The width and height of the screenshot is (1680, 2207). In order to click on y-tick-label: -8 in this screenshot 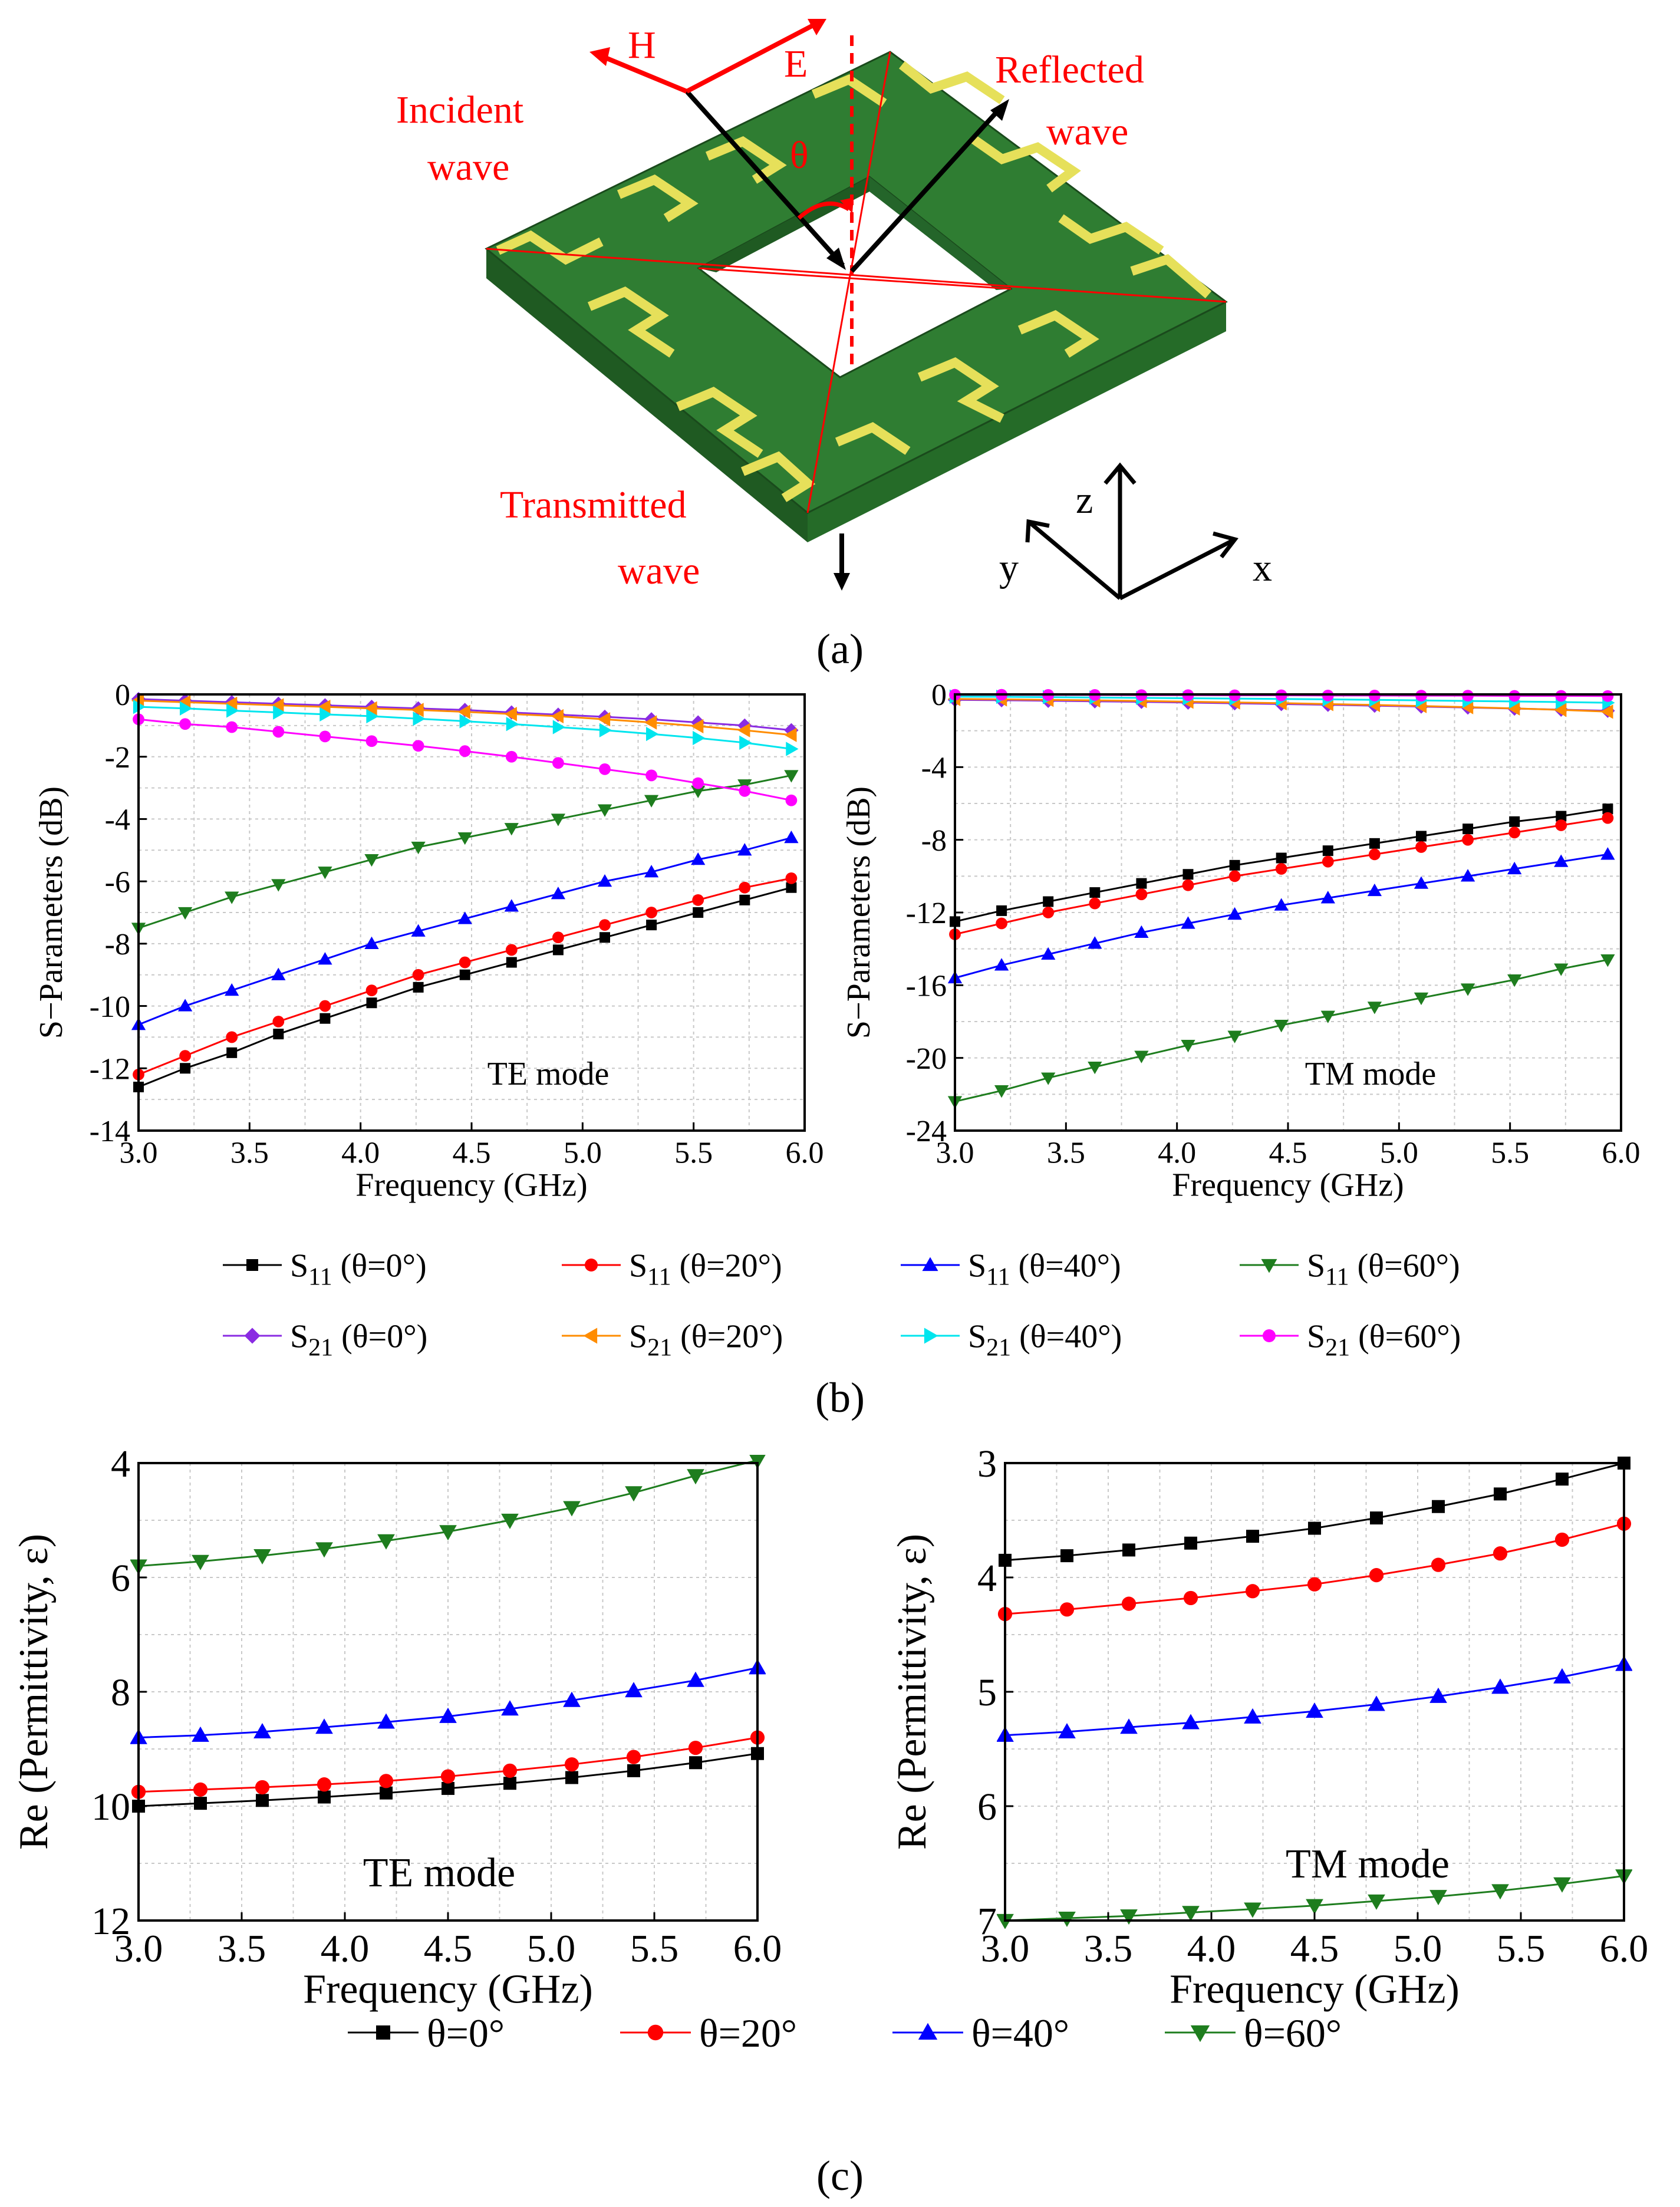, I will do `click(117, 945)`.